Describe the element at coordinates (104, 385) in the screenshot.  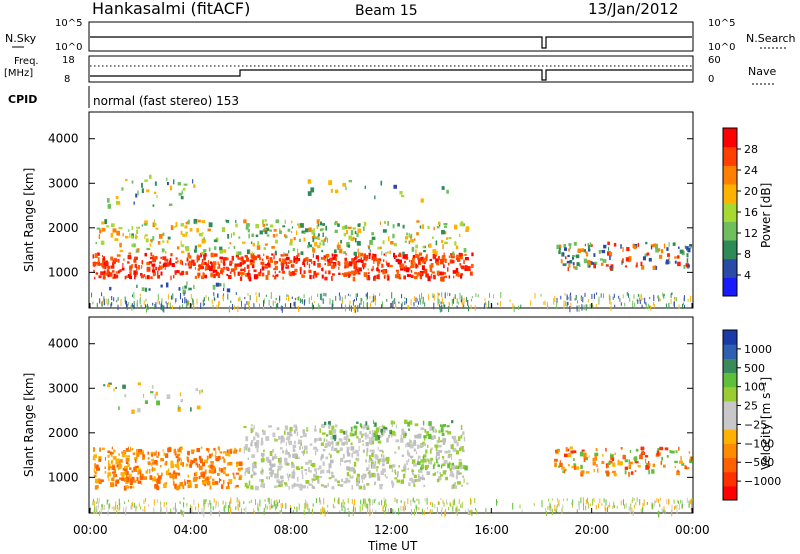
I see `velocity-cell-mixed` at that location.